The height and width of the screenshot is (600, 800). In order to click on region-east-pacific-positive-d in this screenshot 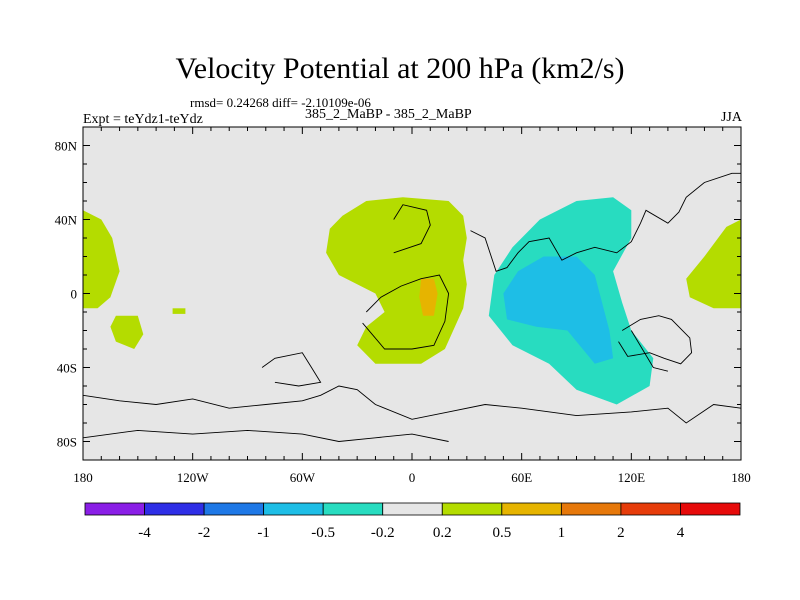, I will do `click(713, 264)`.